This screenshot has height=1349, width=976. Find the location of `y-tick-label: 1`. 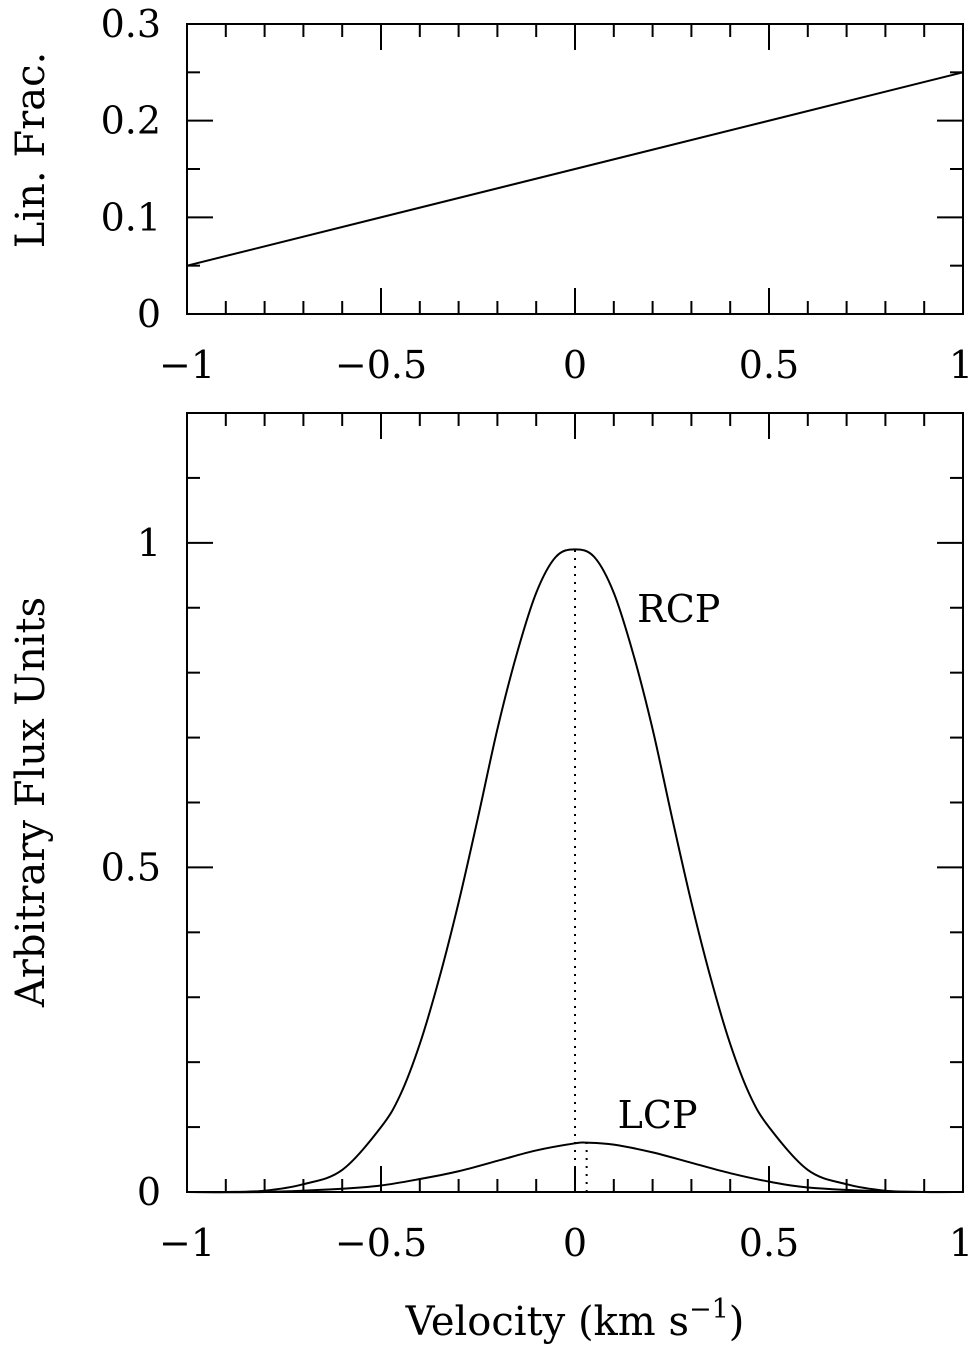

y-tick-label: 1 is located at coordinates (149, 543).